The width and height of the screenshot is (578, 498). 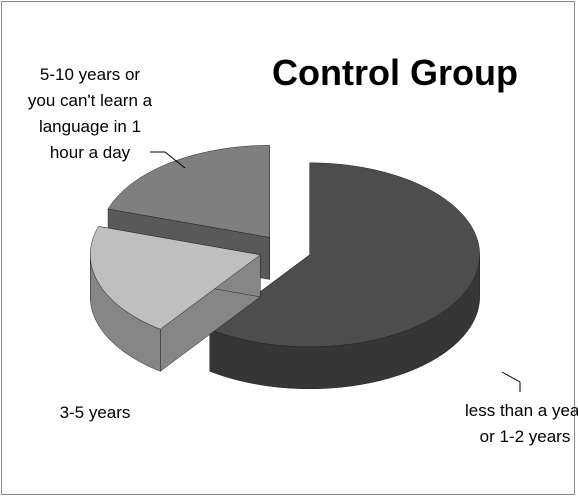 What do you see at coordinates (95, 412) in the screenshot?
I see `slice-label: 3-5 years` at bounding box center [95, 412].